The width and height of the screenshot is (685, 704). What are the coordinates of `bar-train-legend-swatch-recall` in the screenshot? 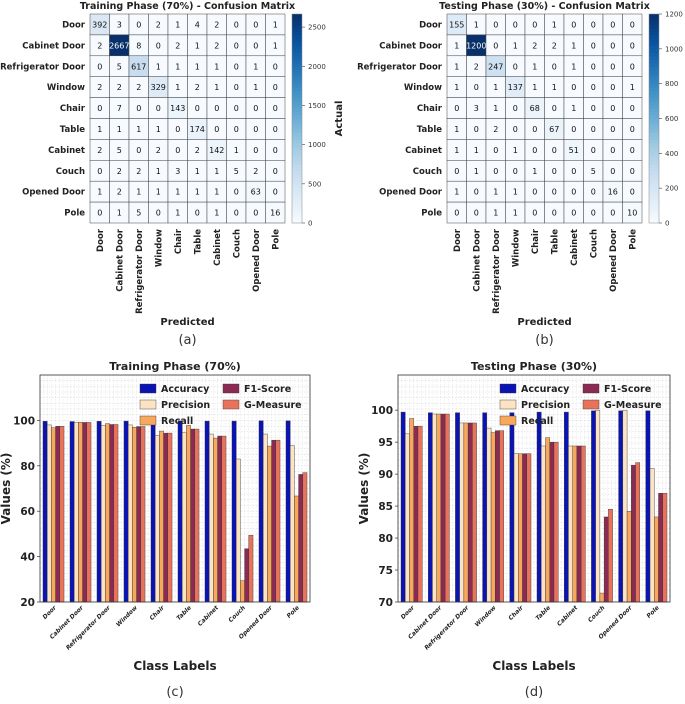 It's located at (148, 420).